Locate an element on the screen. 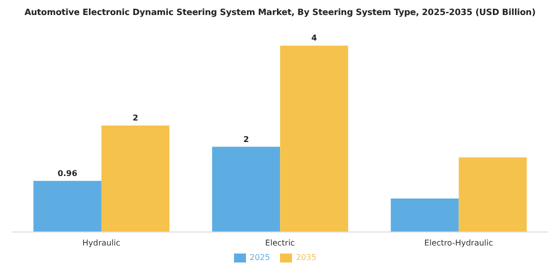 This screenshot has width=560, height=280. legend-label: 2025 is located at coordinates (260, 257).